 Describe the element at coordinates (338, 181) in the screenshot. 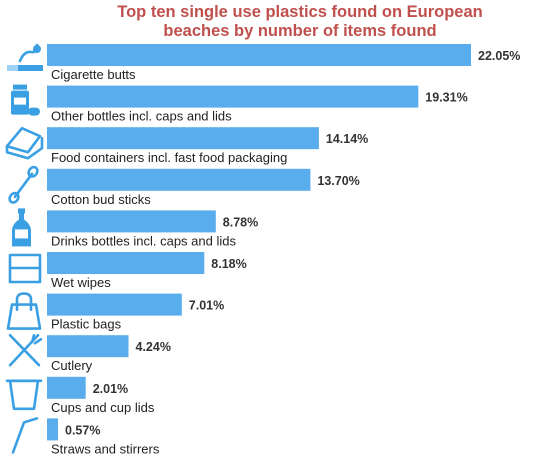

I see `value-label-4: 13.70%` at that location.